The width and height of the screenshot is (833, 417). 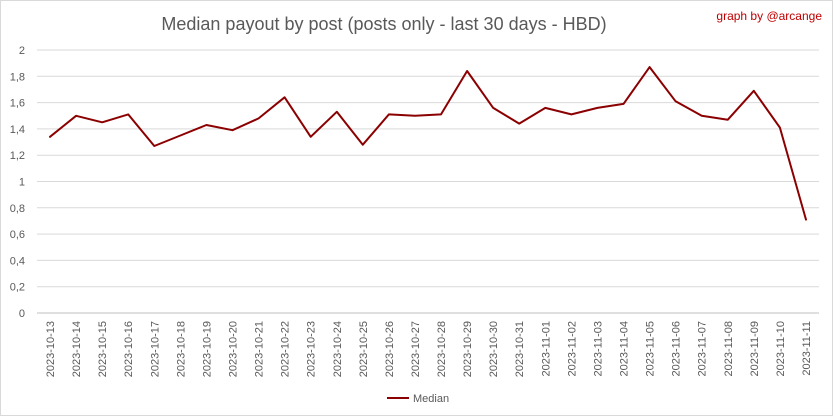 What do you see at coordinates (22, 314) in the screenshot?
I see `y-tick-label: 0` at bounding box center [22, 314].